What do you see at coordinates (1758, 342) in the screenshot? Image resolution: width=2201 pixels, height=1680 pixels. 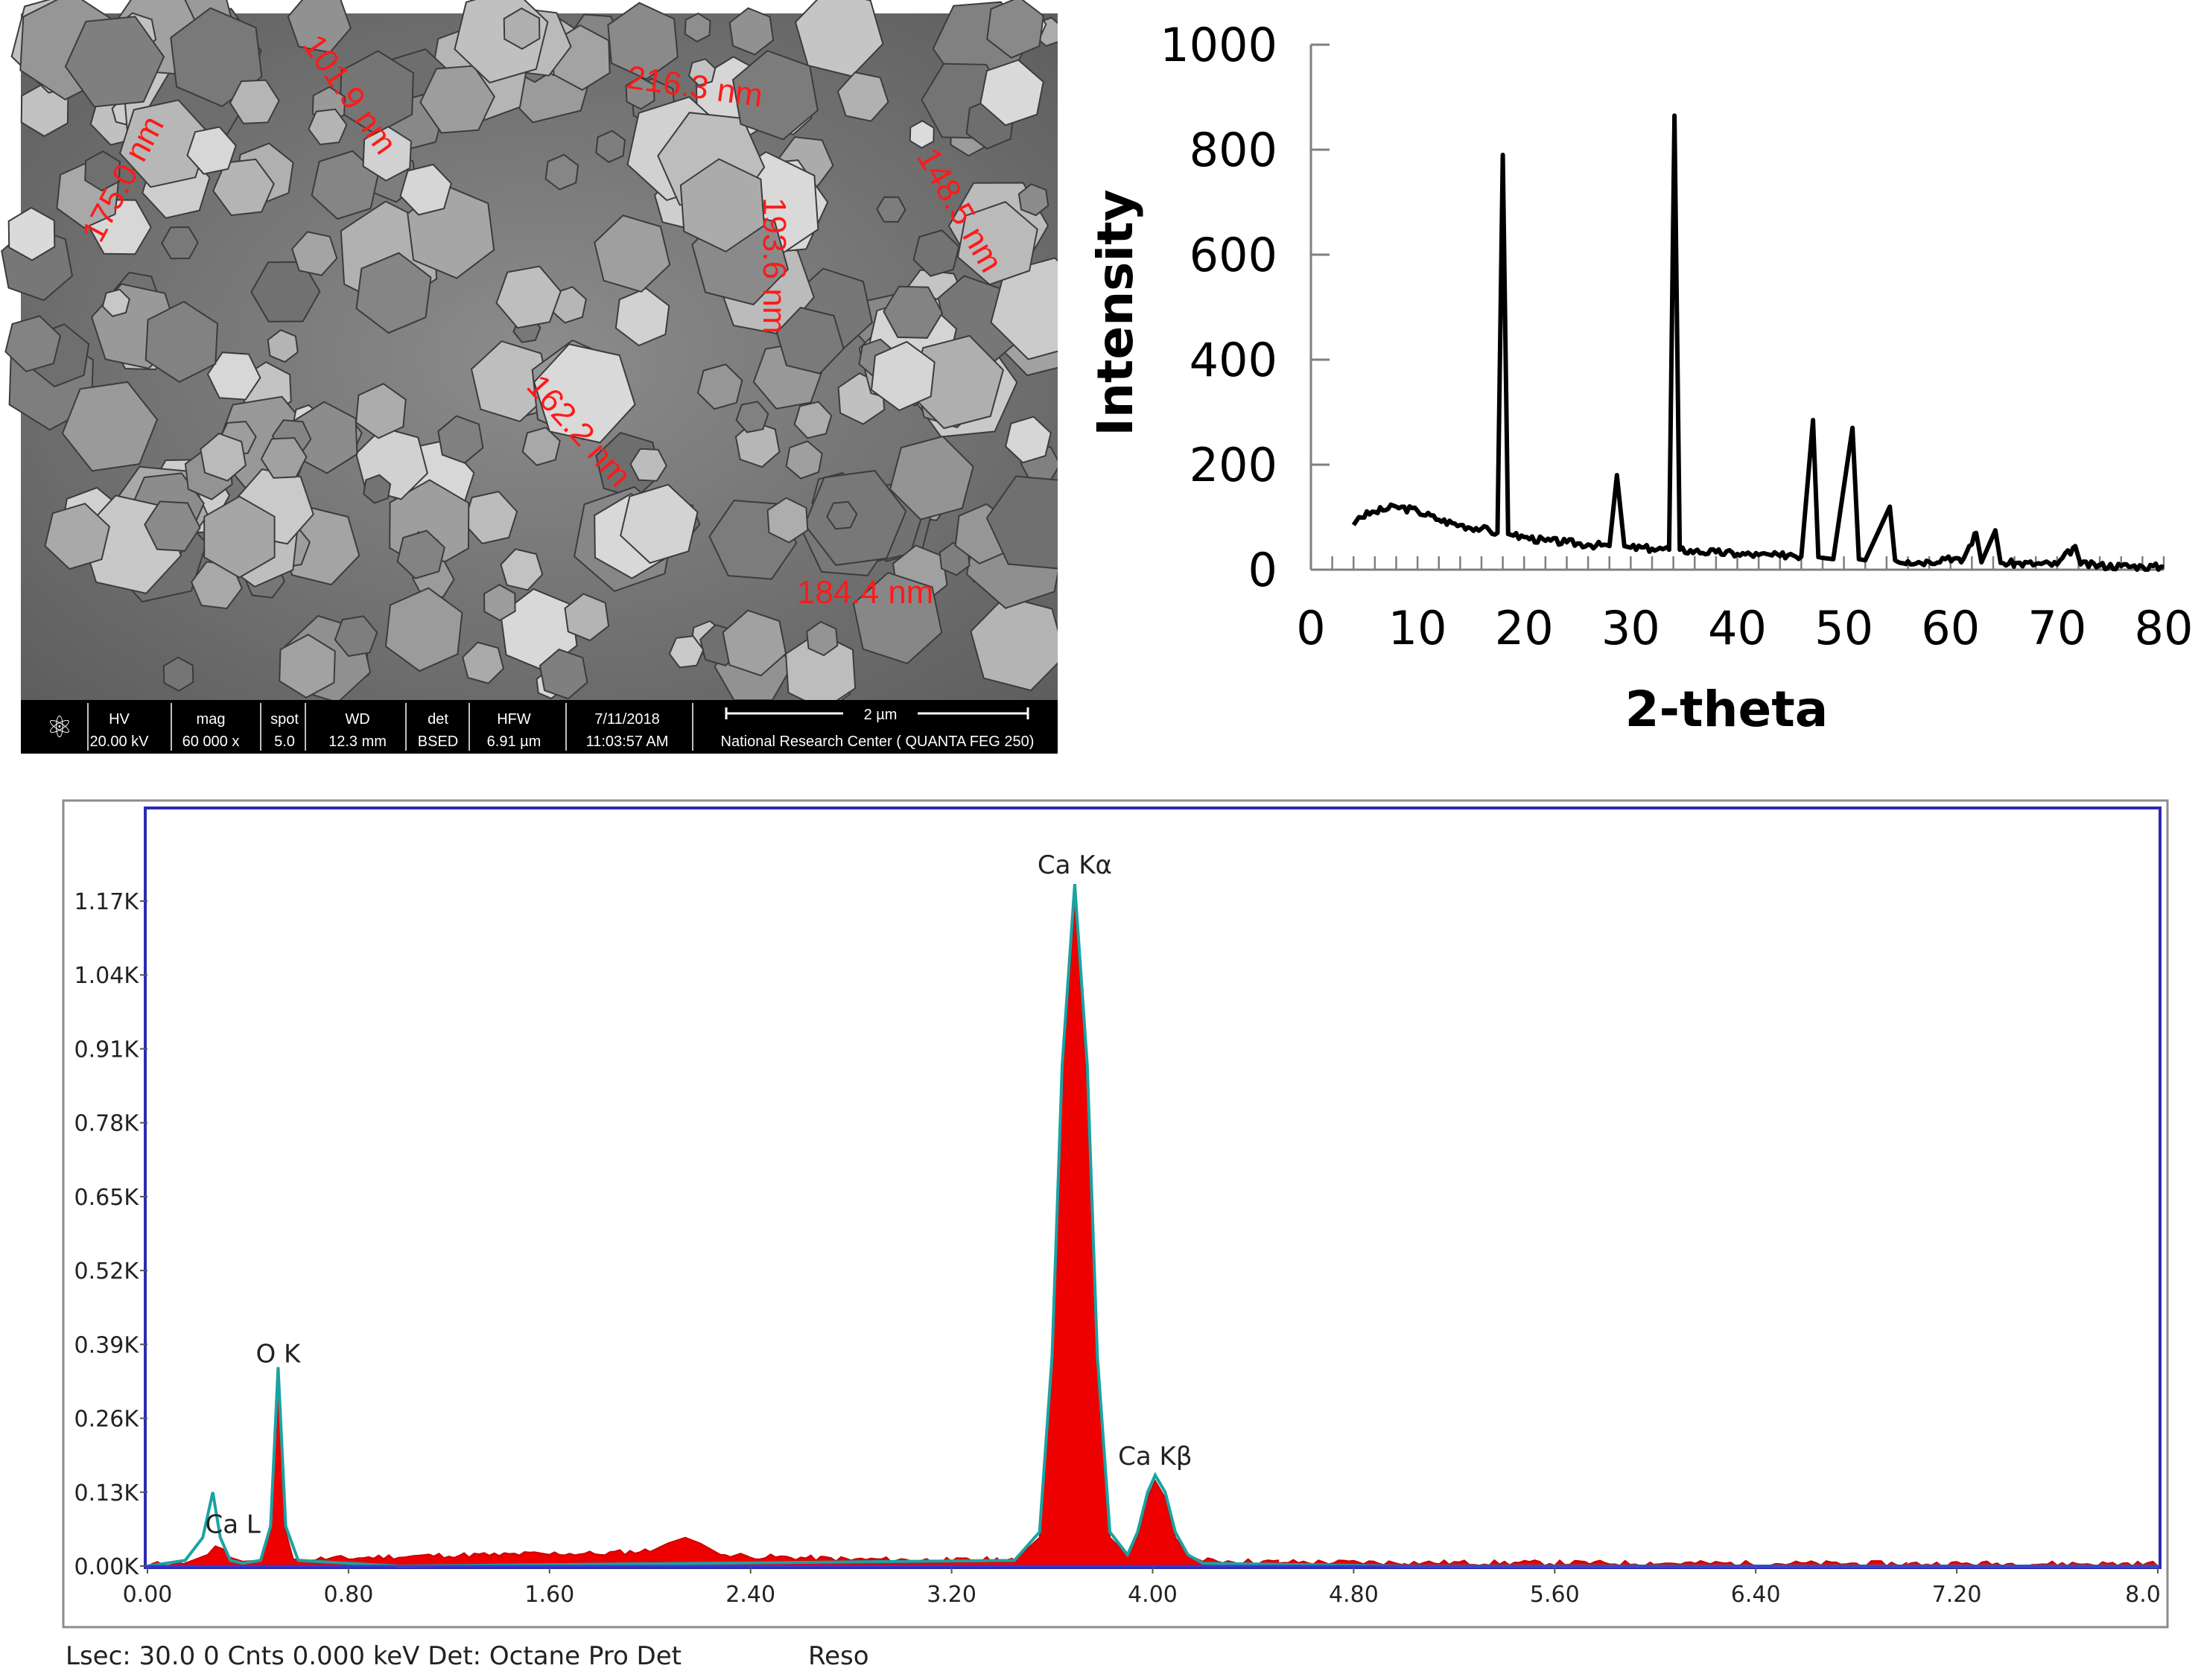 I see `xrd-series-line` at bounding box center [1758, 342].